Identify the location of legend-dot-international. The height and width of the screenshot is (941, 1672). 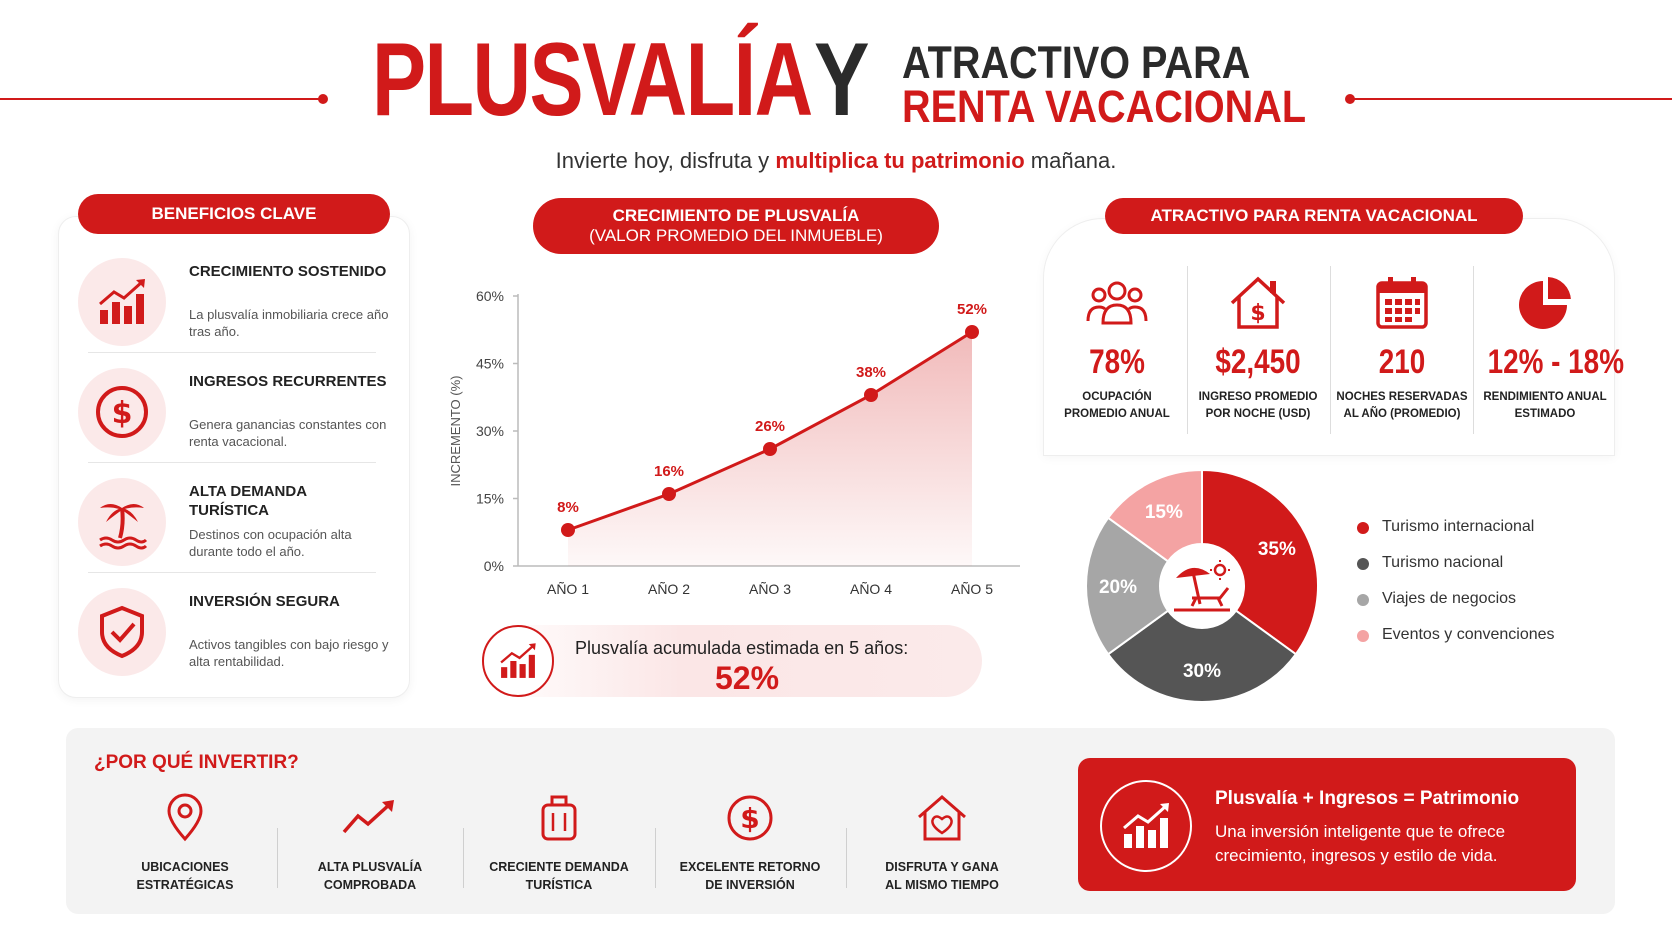
(1363, 528).